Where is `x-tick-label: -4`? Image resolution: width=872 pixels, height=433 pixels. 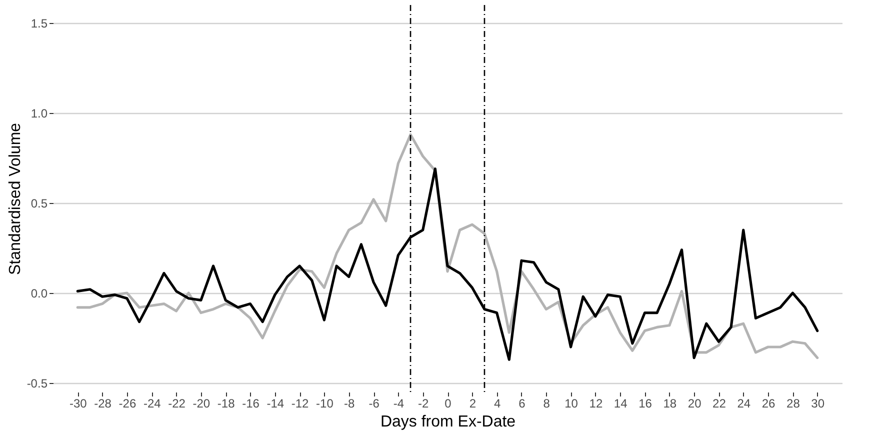 x-tick-label: -4 is located at coordinates (398, 403).